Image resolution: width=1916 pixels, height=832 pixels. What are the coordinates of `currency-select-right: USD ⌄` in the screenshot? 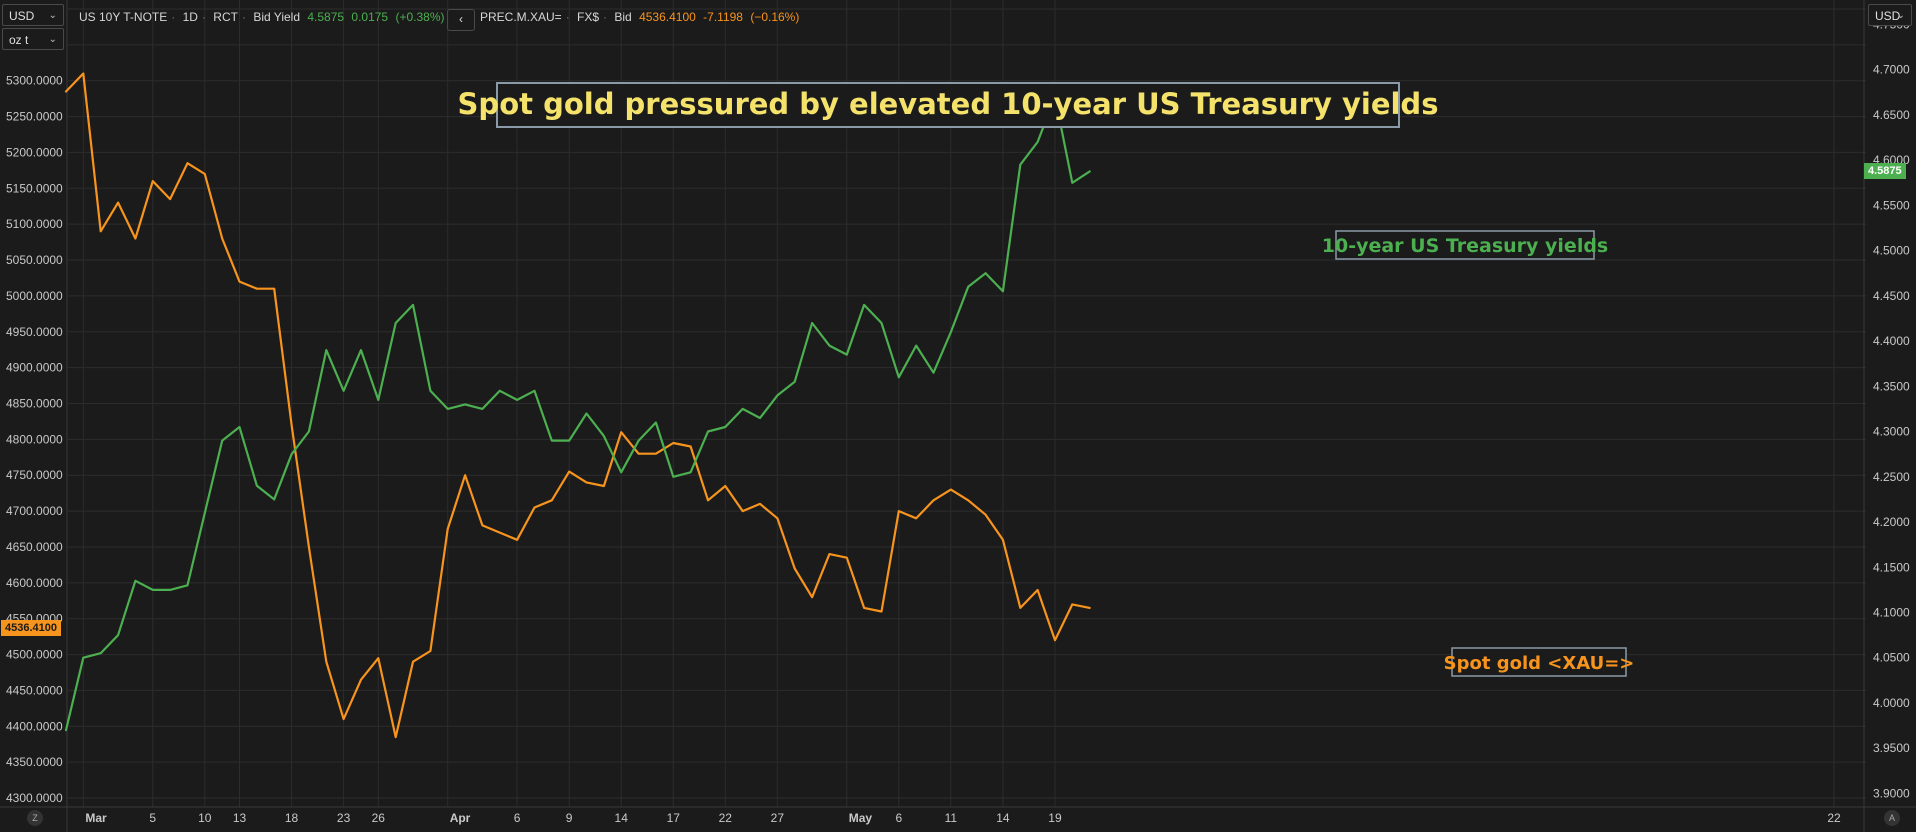 It's located at (1890, 15).